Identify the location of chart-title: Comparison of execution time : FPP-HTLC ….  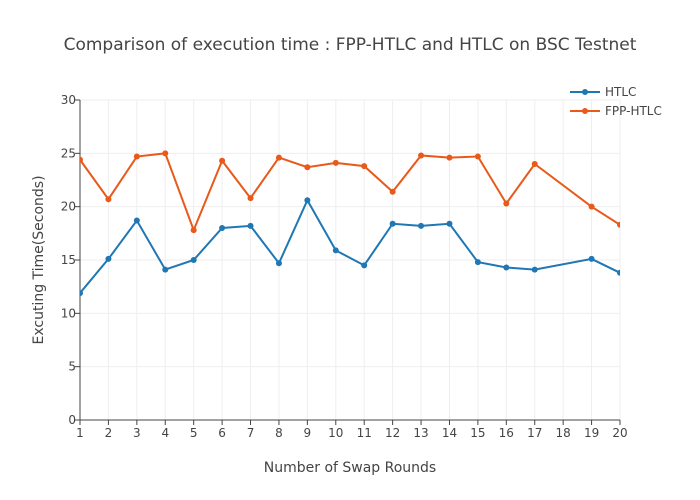
(350, 45).